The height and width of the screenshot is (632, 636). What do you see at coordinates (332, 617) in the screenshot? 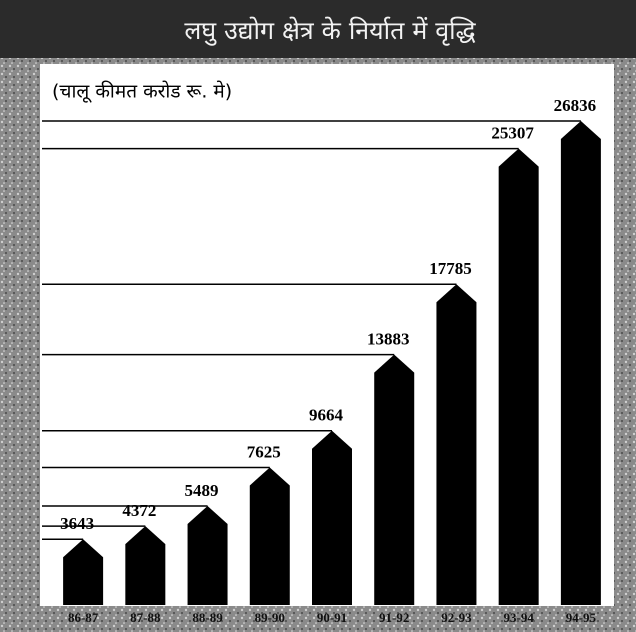
I see `x-tick-label: 90-91` at bounding box center [332, 617].